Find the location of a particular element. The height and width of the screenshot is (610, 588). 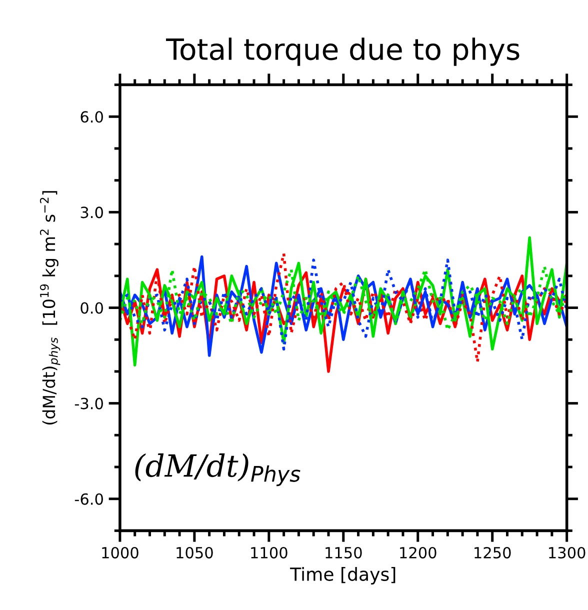

x-tick-label: 1200 is located at coordinates (418, 552).